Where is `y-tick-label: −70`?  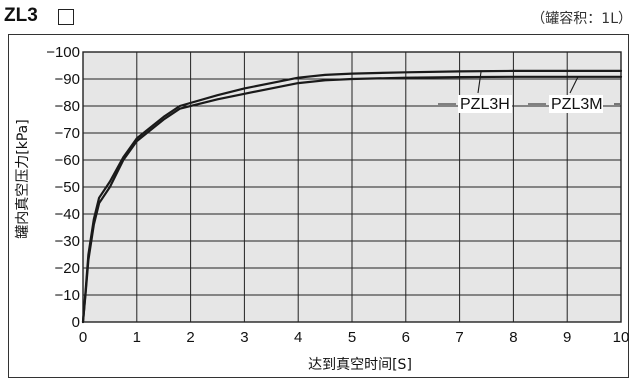 y-tick-label: −70 is located at coordinates (67, 133).